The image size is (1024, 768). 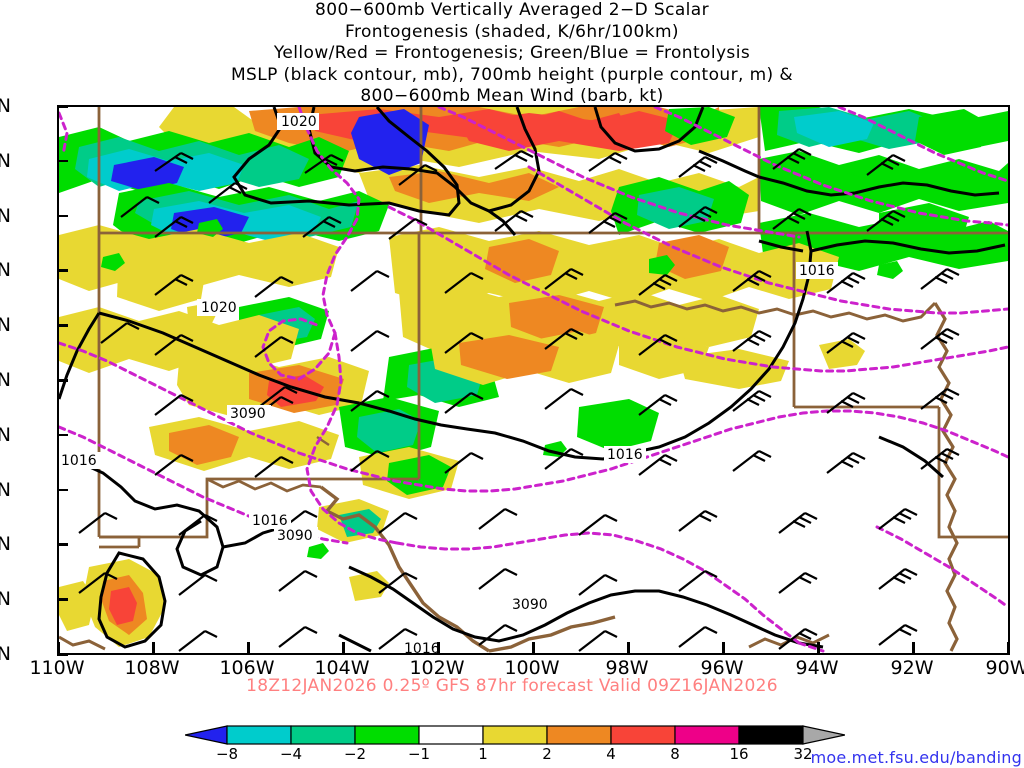 What do you see at coordinates (675, 754) in the screenshot?
I see `colorbar-tick-label: 8` at bounding box center [675, 754].